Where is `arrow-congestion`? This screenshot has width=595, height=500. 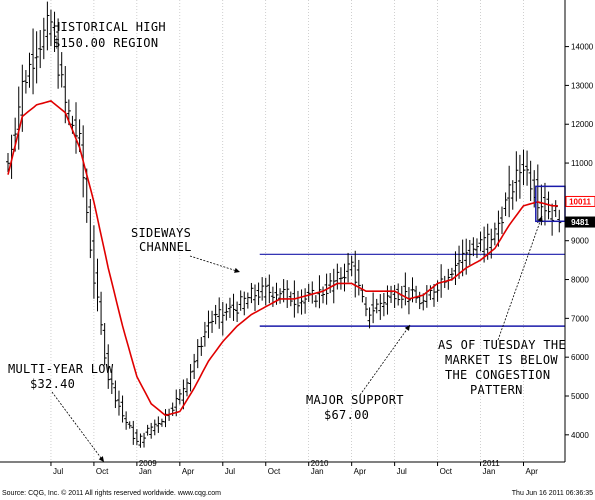
arrow-congestion is located at coordinates (520, 278).